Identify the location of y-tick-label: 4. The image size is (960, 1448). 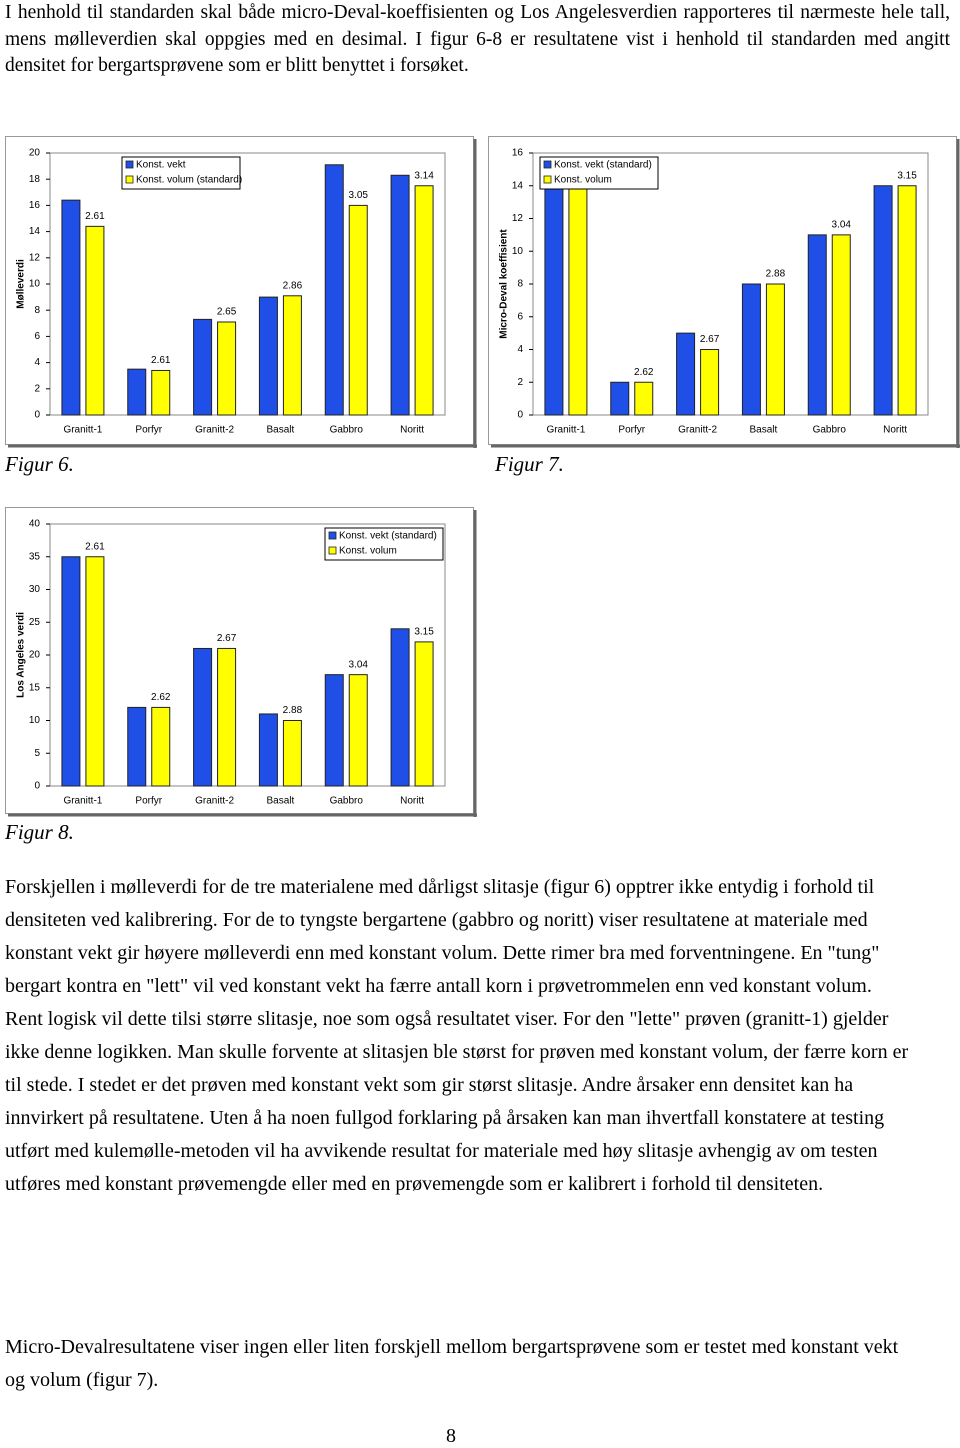
(37, 362).